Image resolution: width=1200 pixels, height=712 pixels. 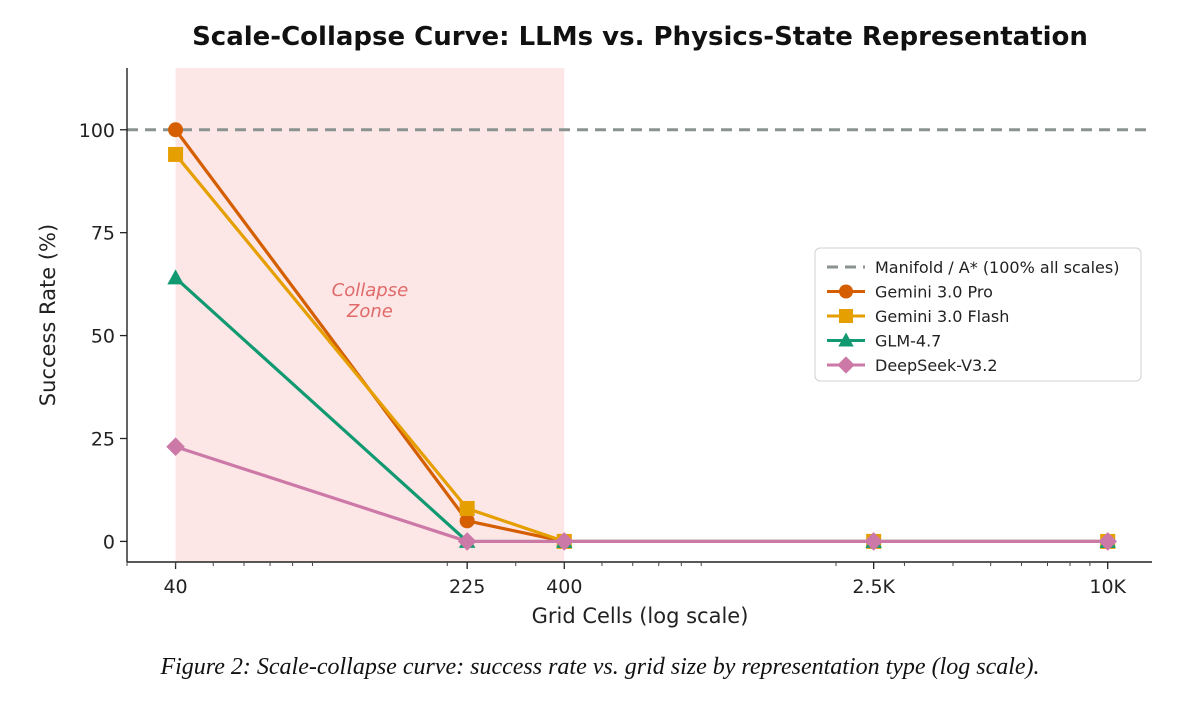 I want to click on y-axis-label: Success Rate (%), so click(x=48, y=315).